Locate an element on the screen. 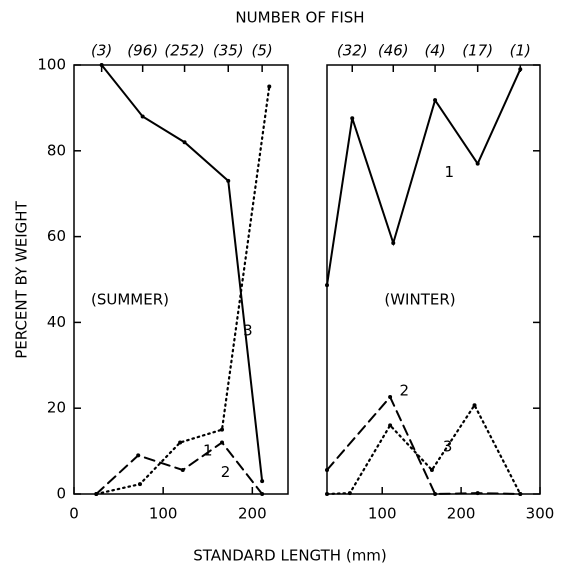  top-tick-label: (5) is located at coordinates (262, 51).